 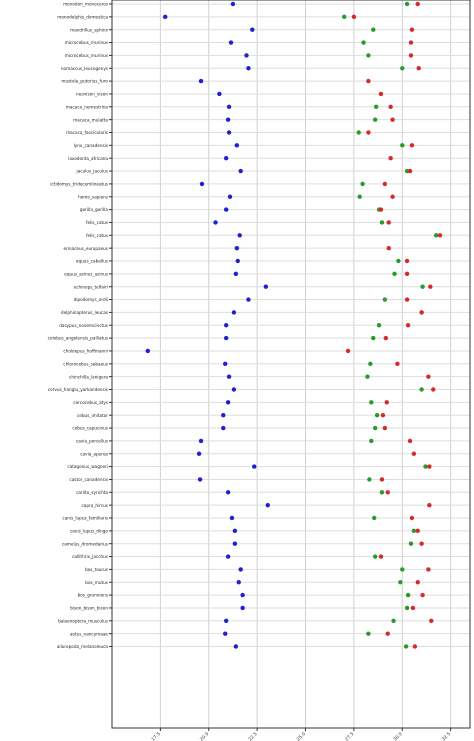 I want to click on x-tick-label: 30.0, so click(x=397, y=736).